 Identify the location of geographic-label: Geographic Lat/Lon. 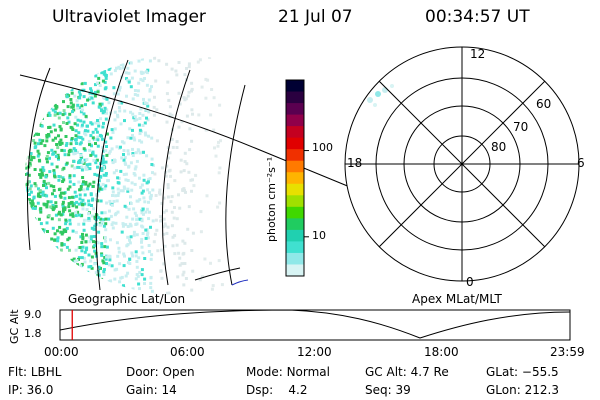
(127, 299).